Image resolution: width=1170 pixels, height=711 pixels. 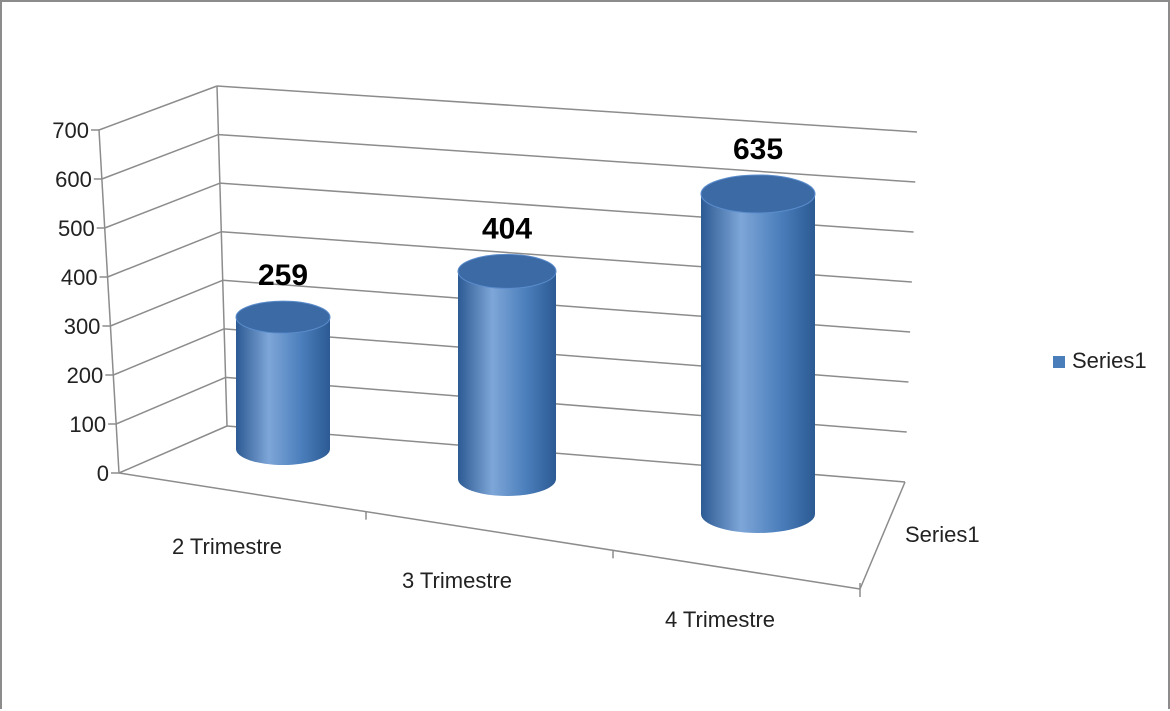 I want to click on category-labels: 2 Trimestre 3 Trimestre 4 Trimestre, so click(x=473, y=583).